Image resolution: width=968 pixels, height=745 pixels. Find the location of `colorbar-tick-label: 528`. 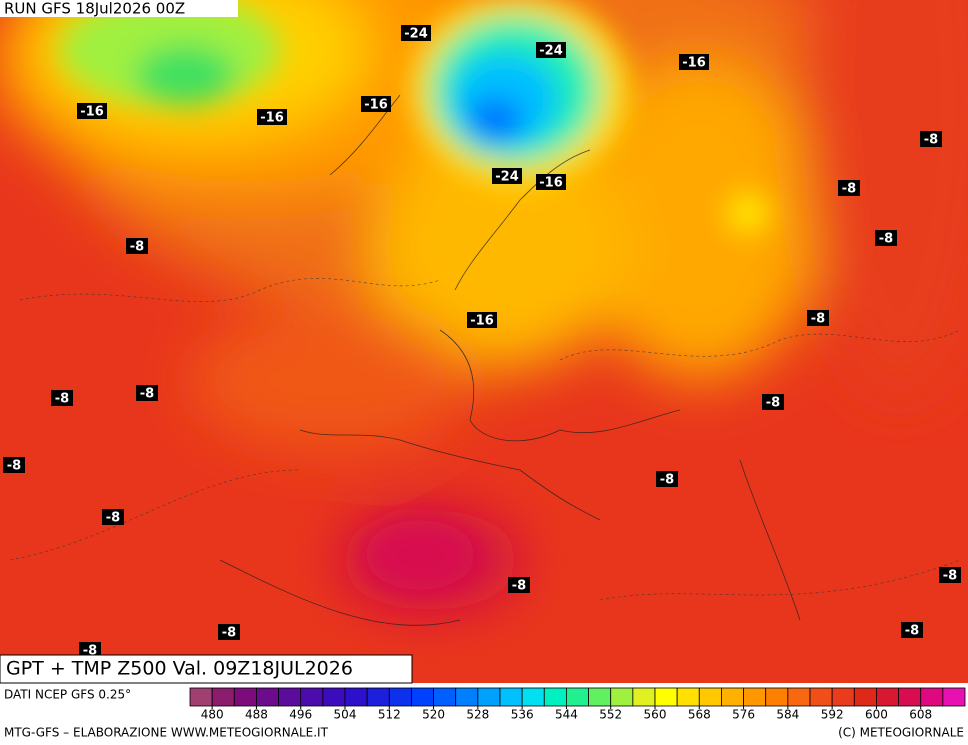

colorbar-tick-label: 528 is located at coordinates (477, 715).